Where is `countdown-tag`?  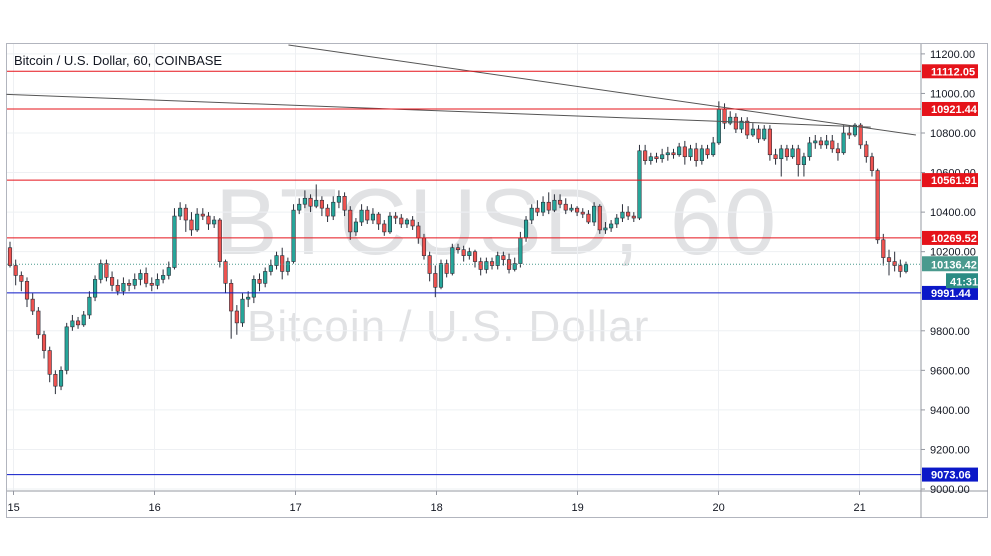 countdown-tag is located at coordinates (962, 281).